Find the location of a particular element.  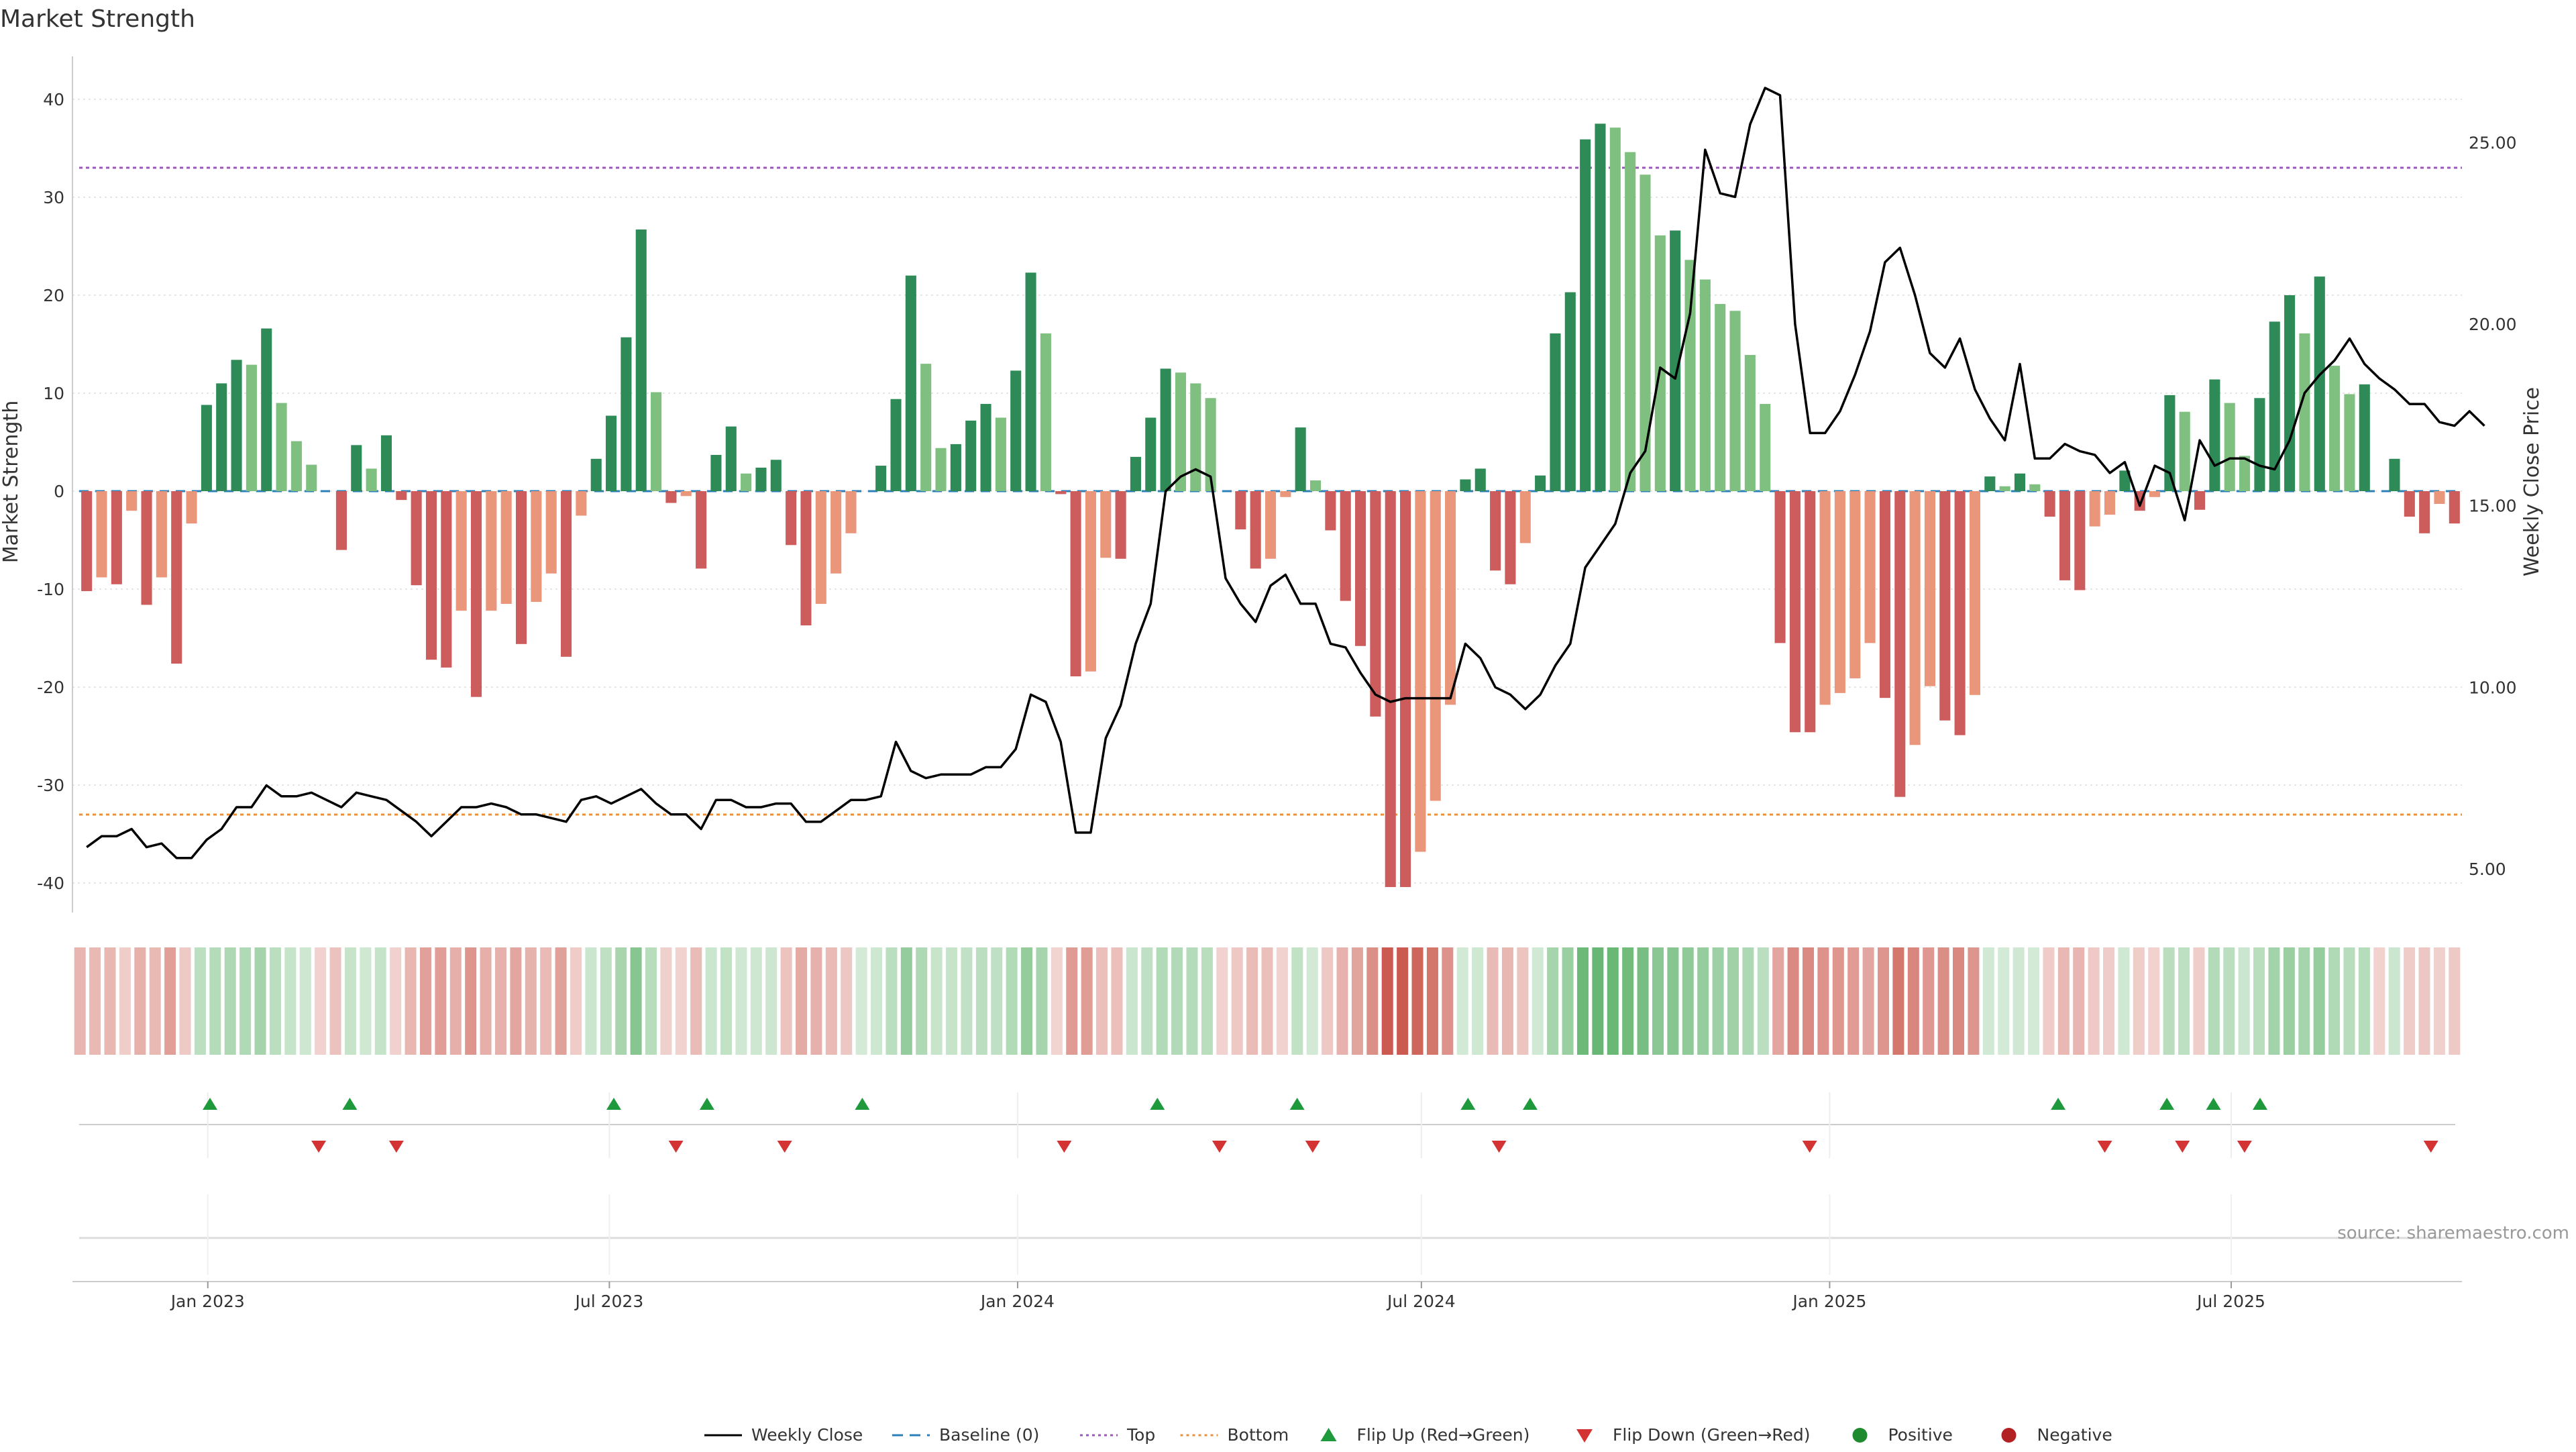

x-tick-label: Jan 2024 is located at coordinates (1017, 1302).